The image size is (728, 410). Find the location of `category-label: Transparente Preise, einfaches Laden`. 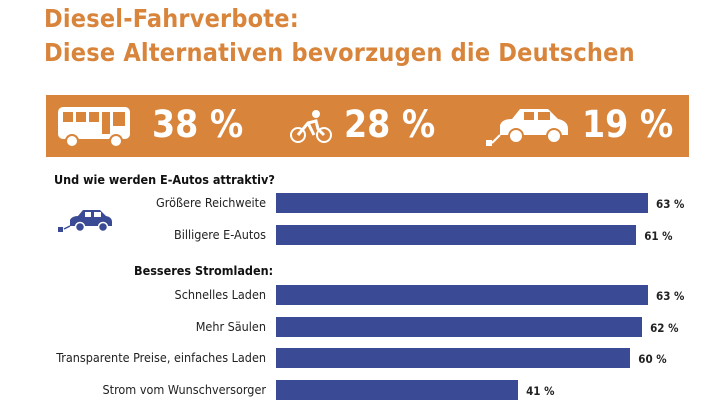

category-label: Transparente Preise, einfaches Laden is located at coordinates (161, 357).